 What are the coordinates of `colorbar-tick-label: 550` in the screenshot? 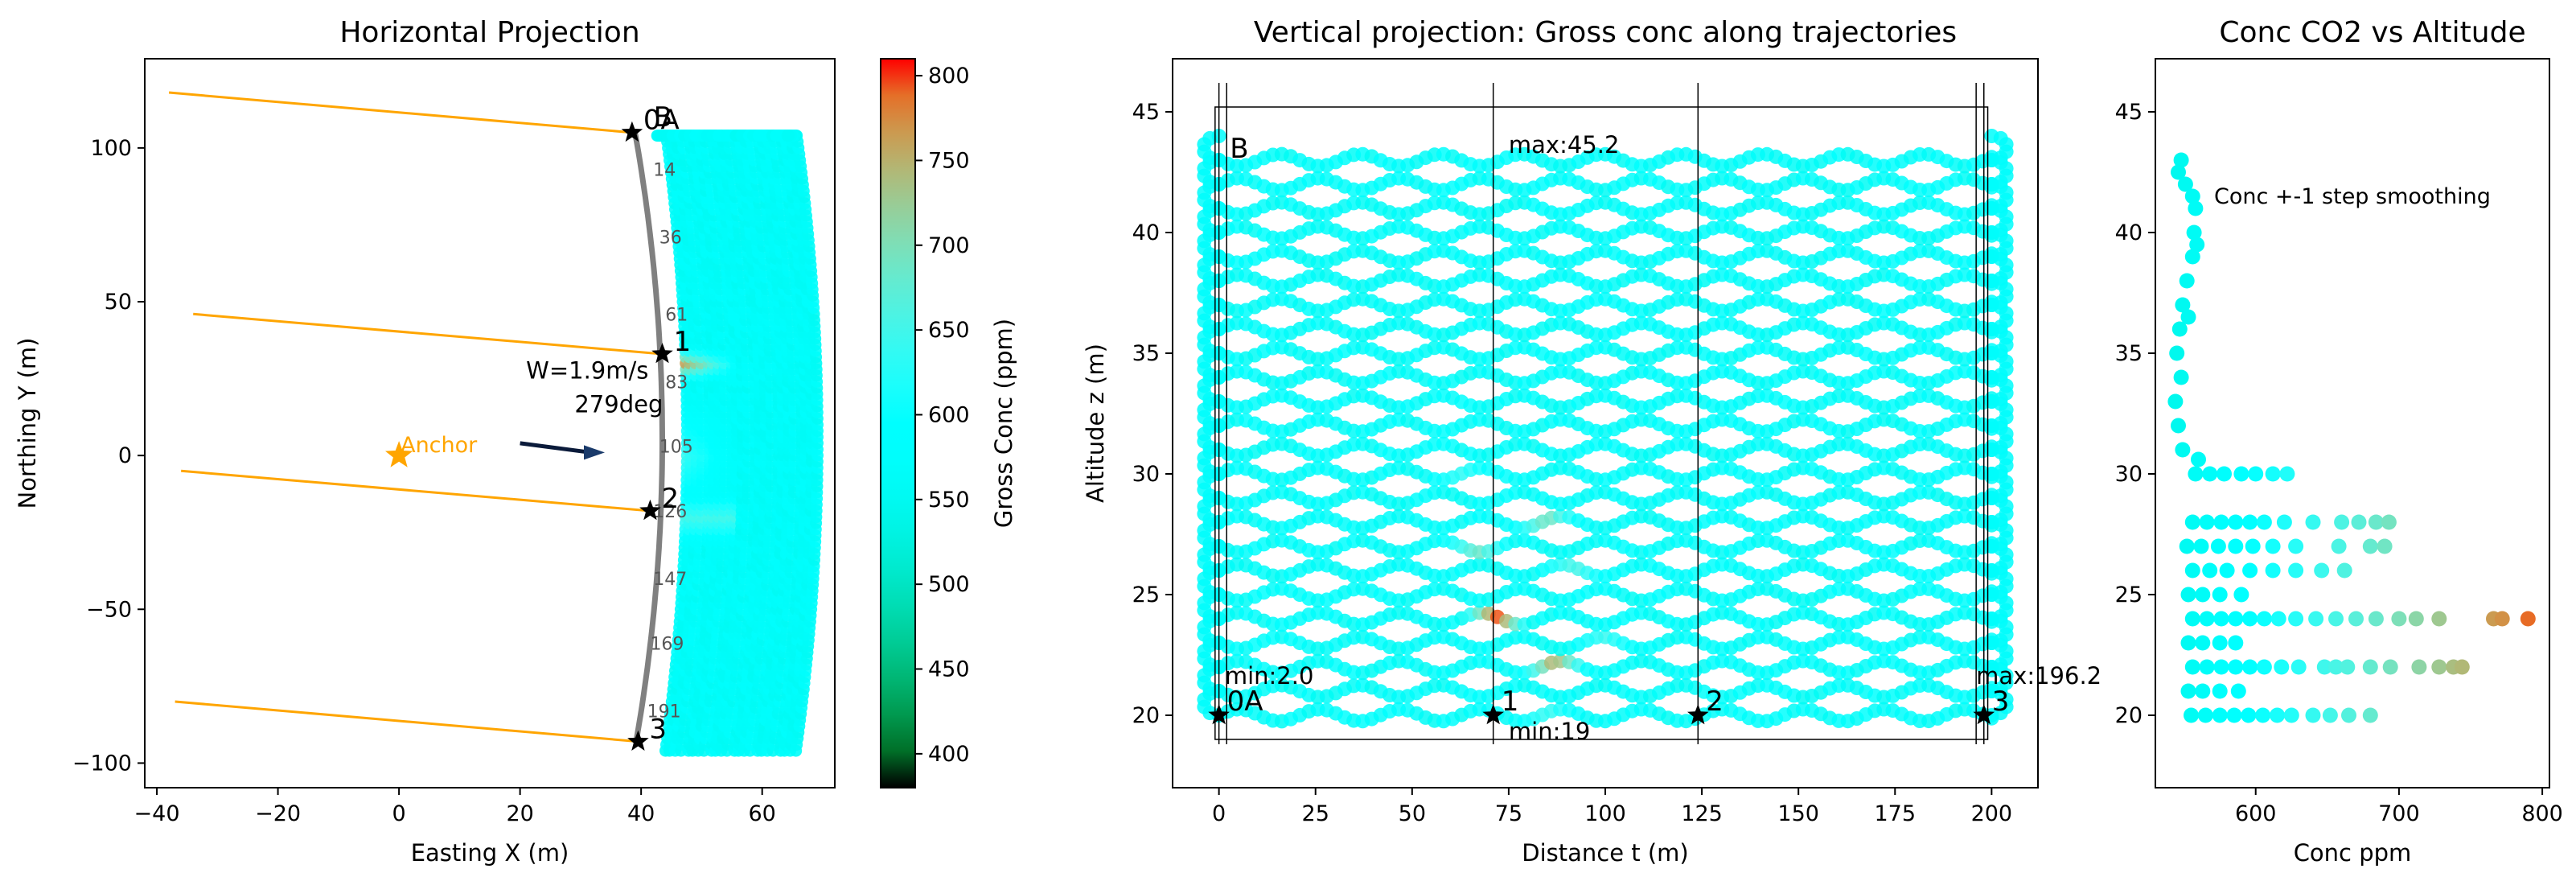 It's located at (949, 500).